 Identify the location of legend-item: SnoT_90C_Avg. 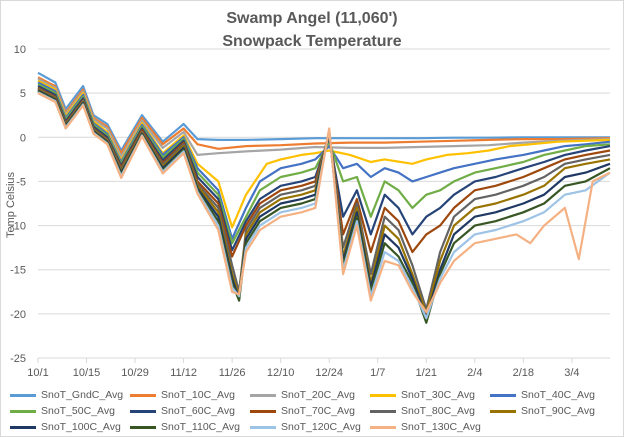
(550, 411).